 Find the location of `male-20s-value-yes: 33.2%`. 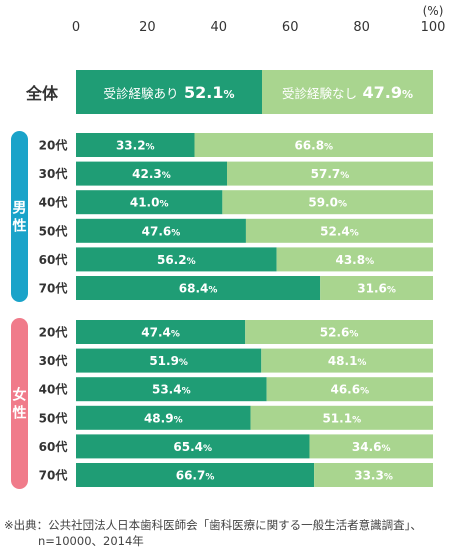

male-20s-value-yes: 33.2% is located at coordinates (135, 146).